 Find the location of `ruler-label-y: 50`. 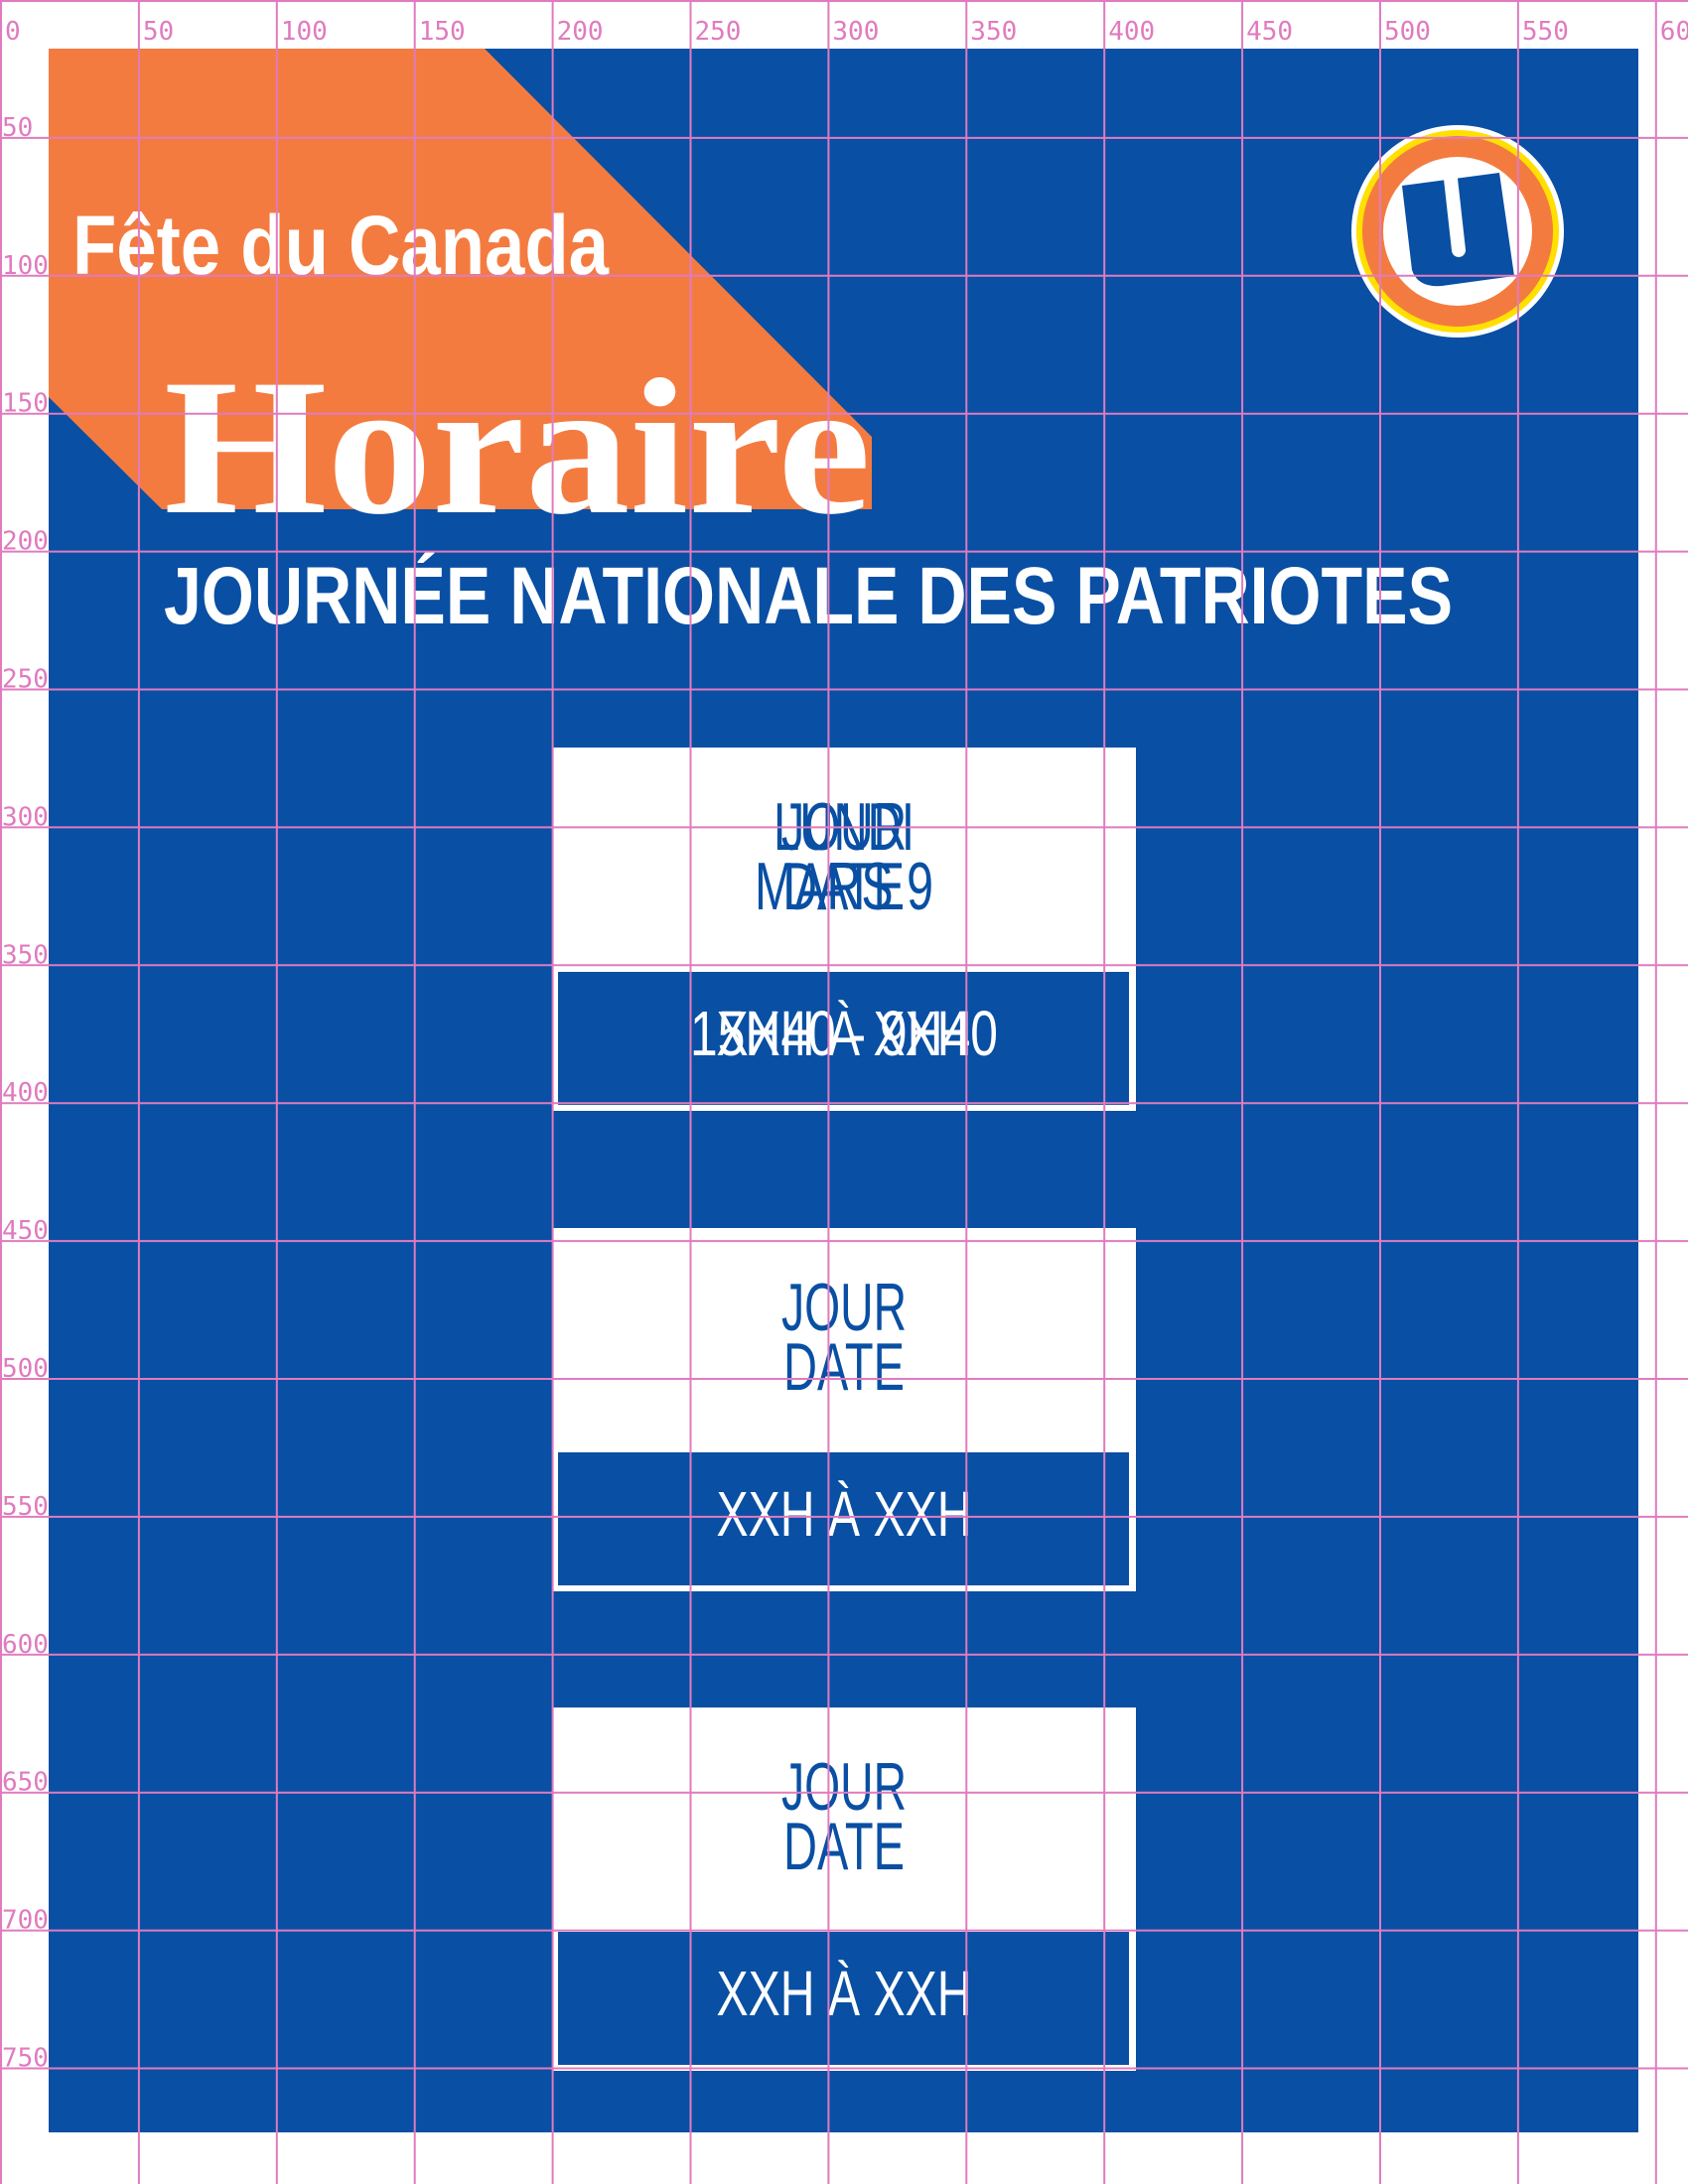

ruler-label-y: 50 is located at coordinates (17, 128).